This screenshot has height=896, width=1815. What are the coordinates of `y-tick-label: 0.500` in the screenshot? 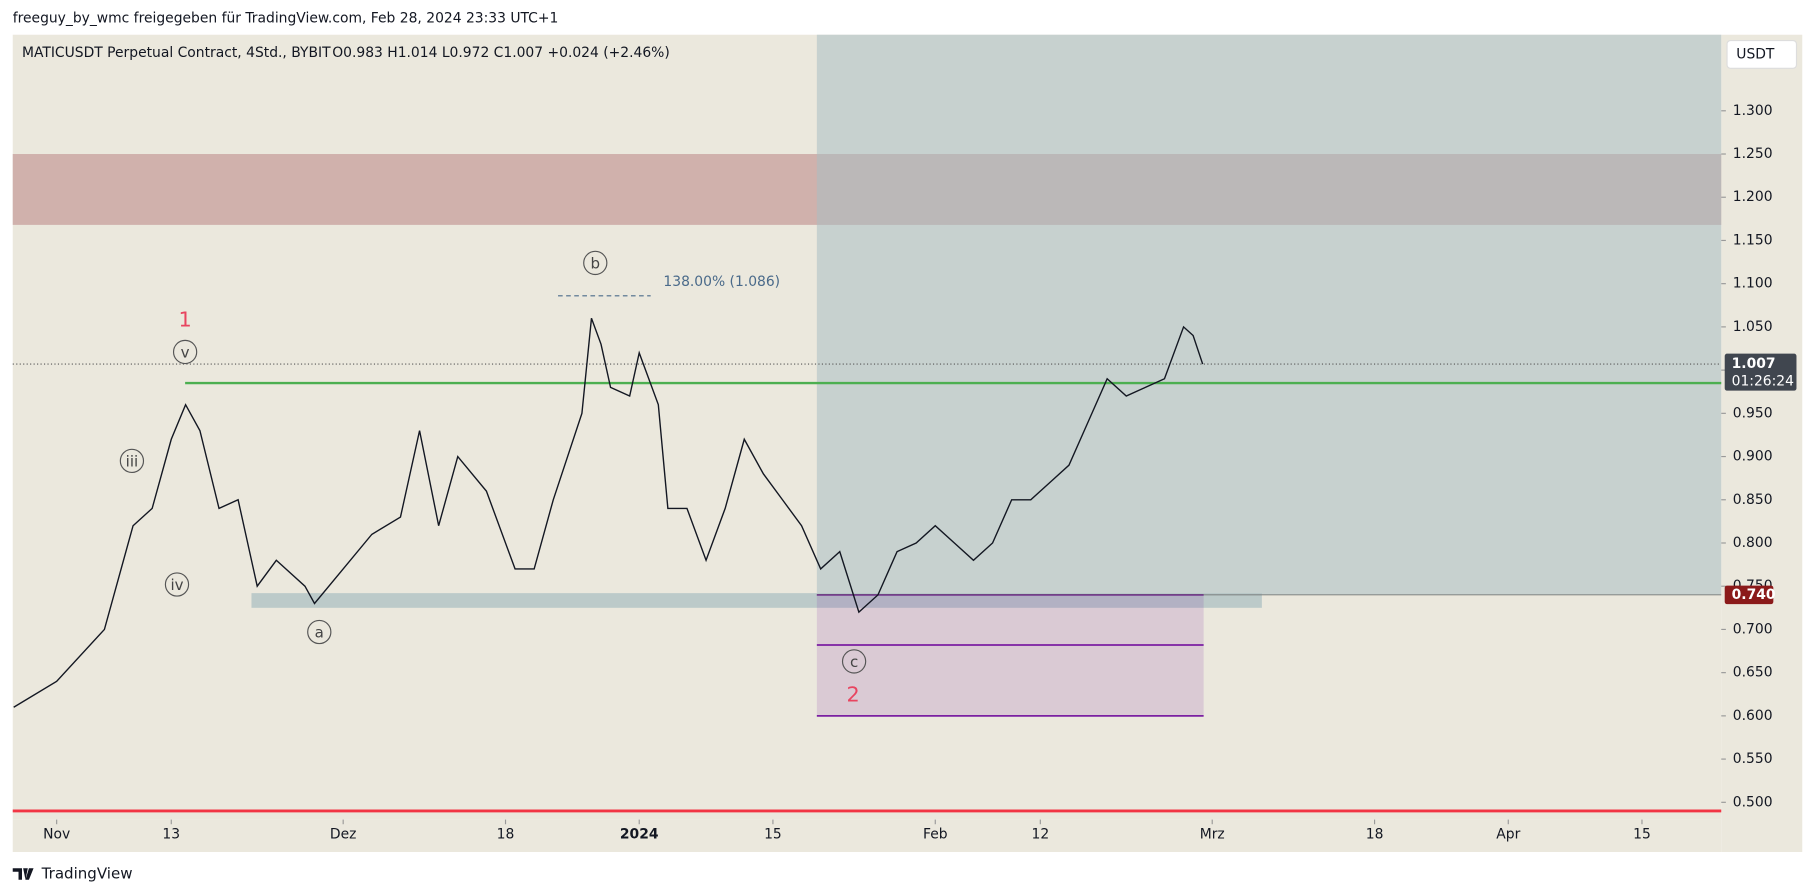 It's located at (1753, 802).